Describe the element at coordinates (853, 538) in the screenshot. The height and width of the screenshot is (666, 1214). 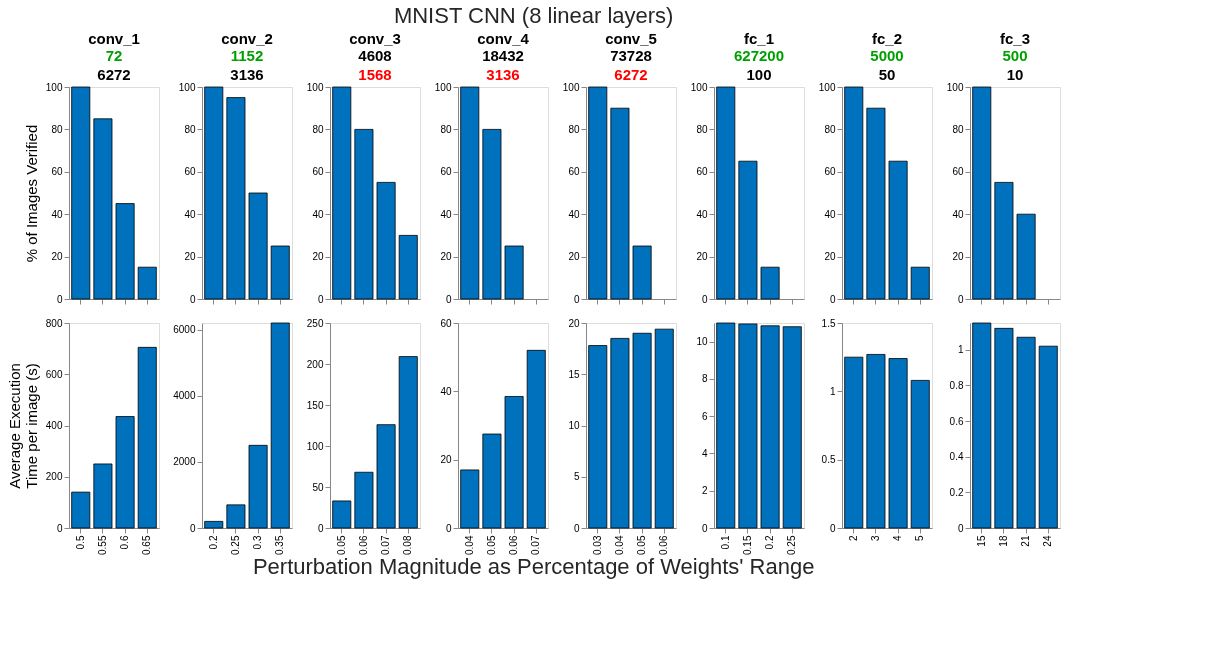
I see `x-tick-label: 2` at that location.